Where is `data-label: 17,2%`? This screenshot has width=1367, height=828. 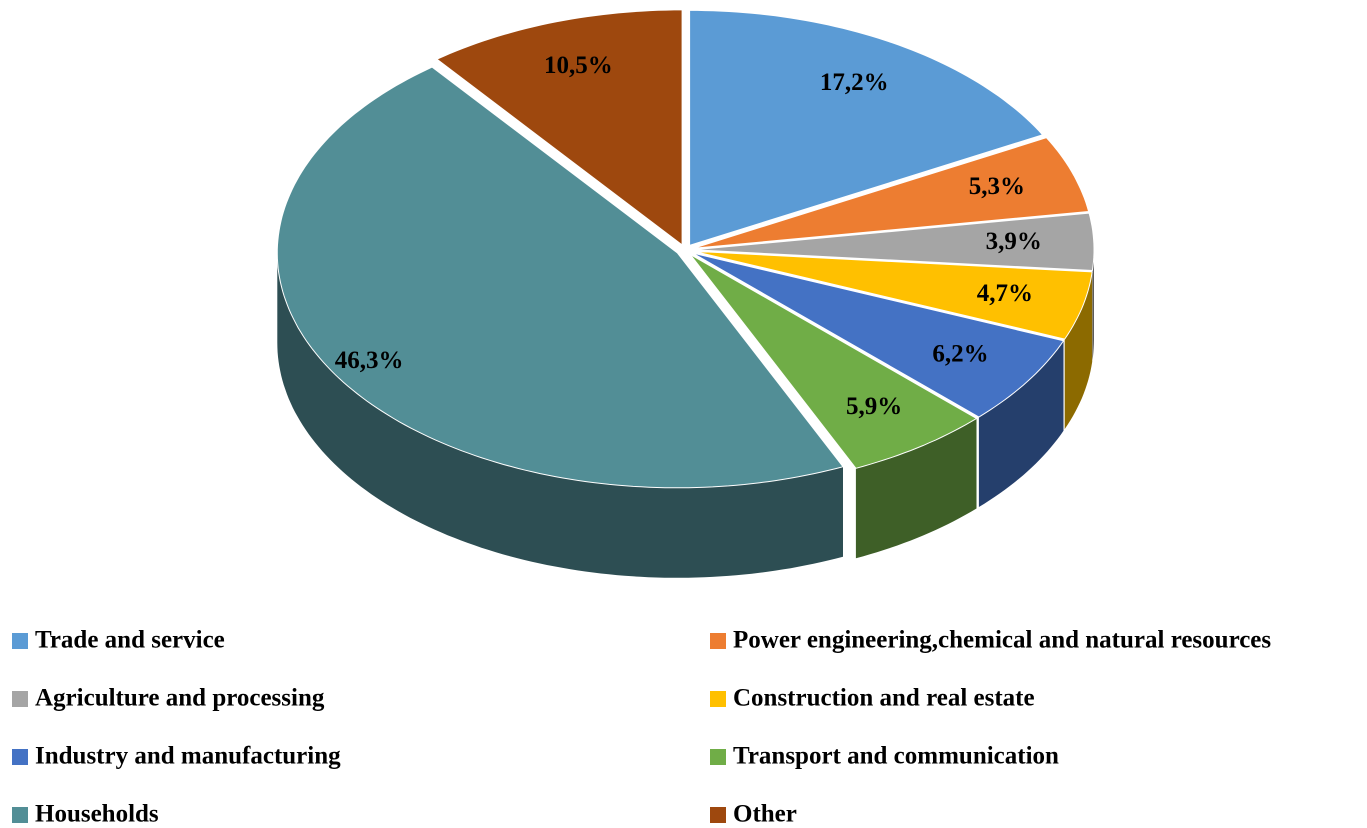
data-label: 17,2% is located at coordinates (854, 82).